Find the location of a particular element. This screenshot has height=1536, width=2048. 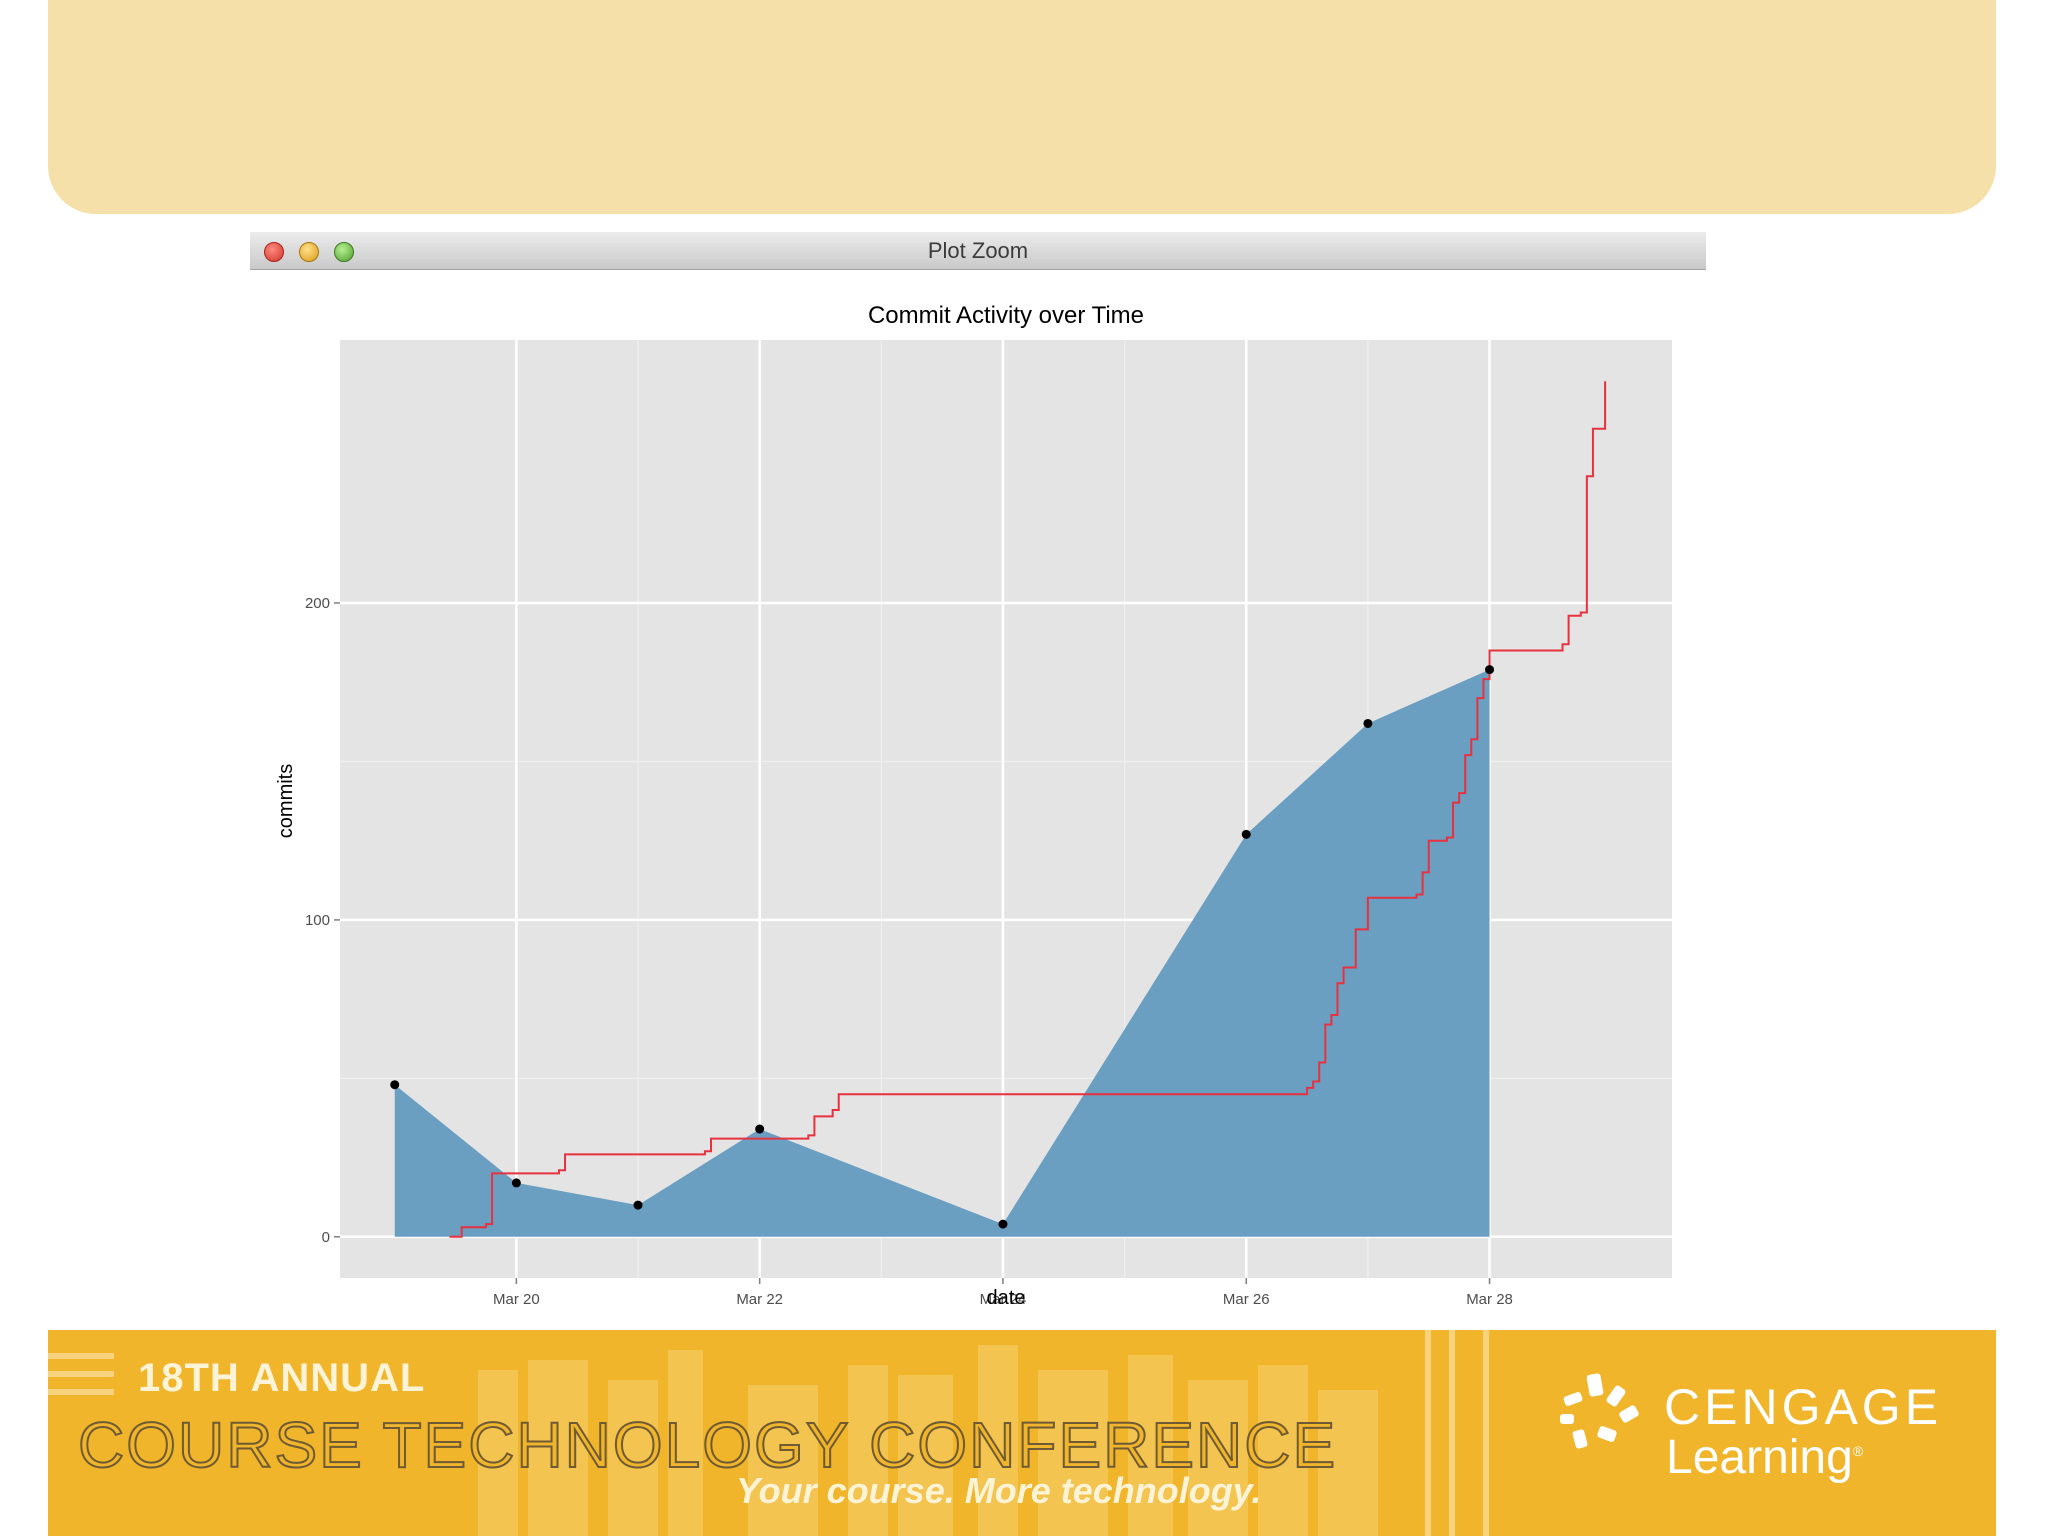

conference-name: COURSE TECHNOLOGY CONFERENCE is located at coordinates (707, 1445).